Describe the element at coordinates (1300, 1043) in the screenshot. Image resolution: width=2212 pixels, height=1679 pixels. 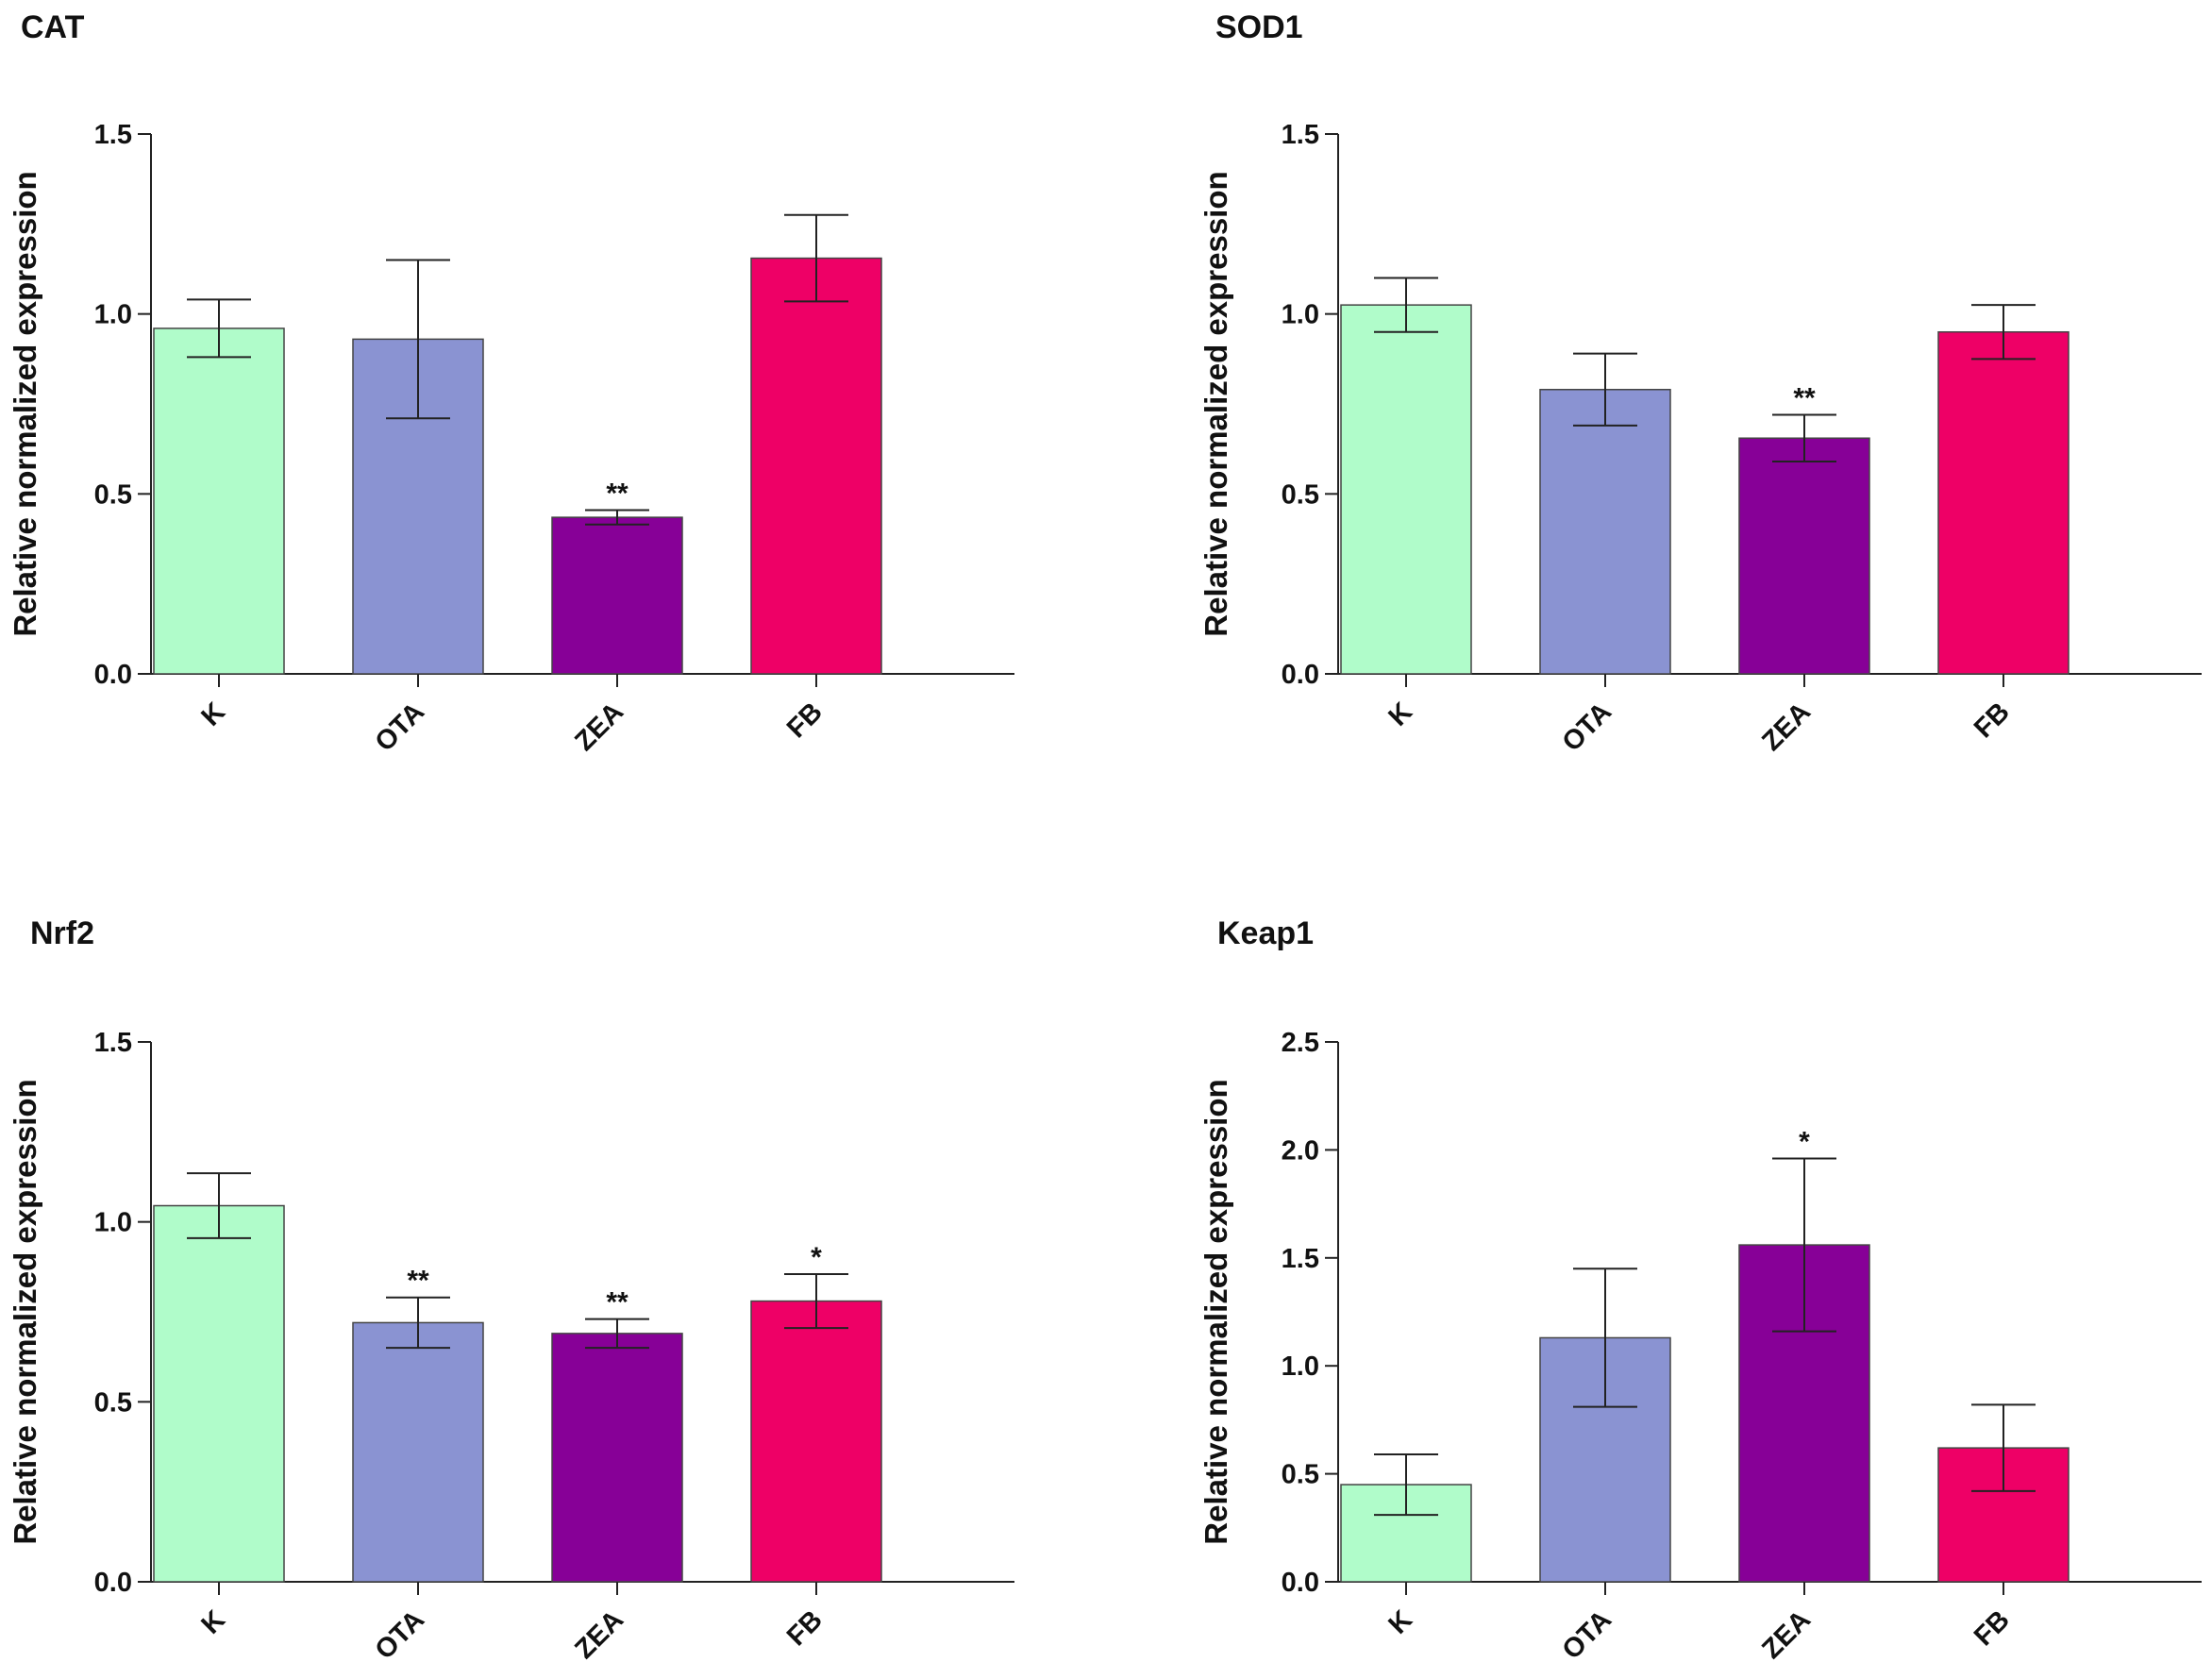
I see `y-tick-label: 2.5` at that location.